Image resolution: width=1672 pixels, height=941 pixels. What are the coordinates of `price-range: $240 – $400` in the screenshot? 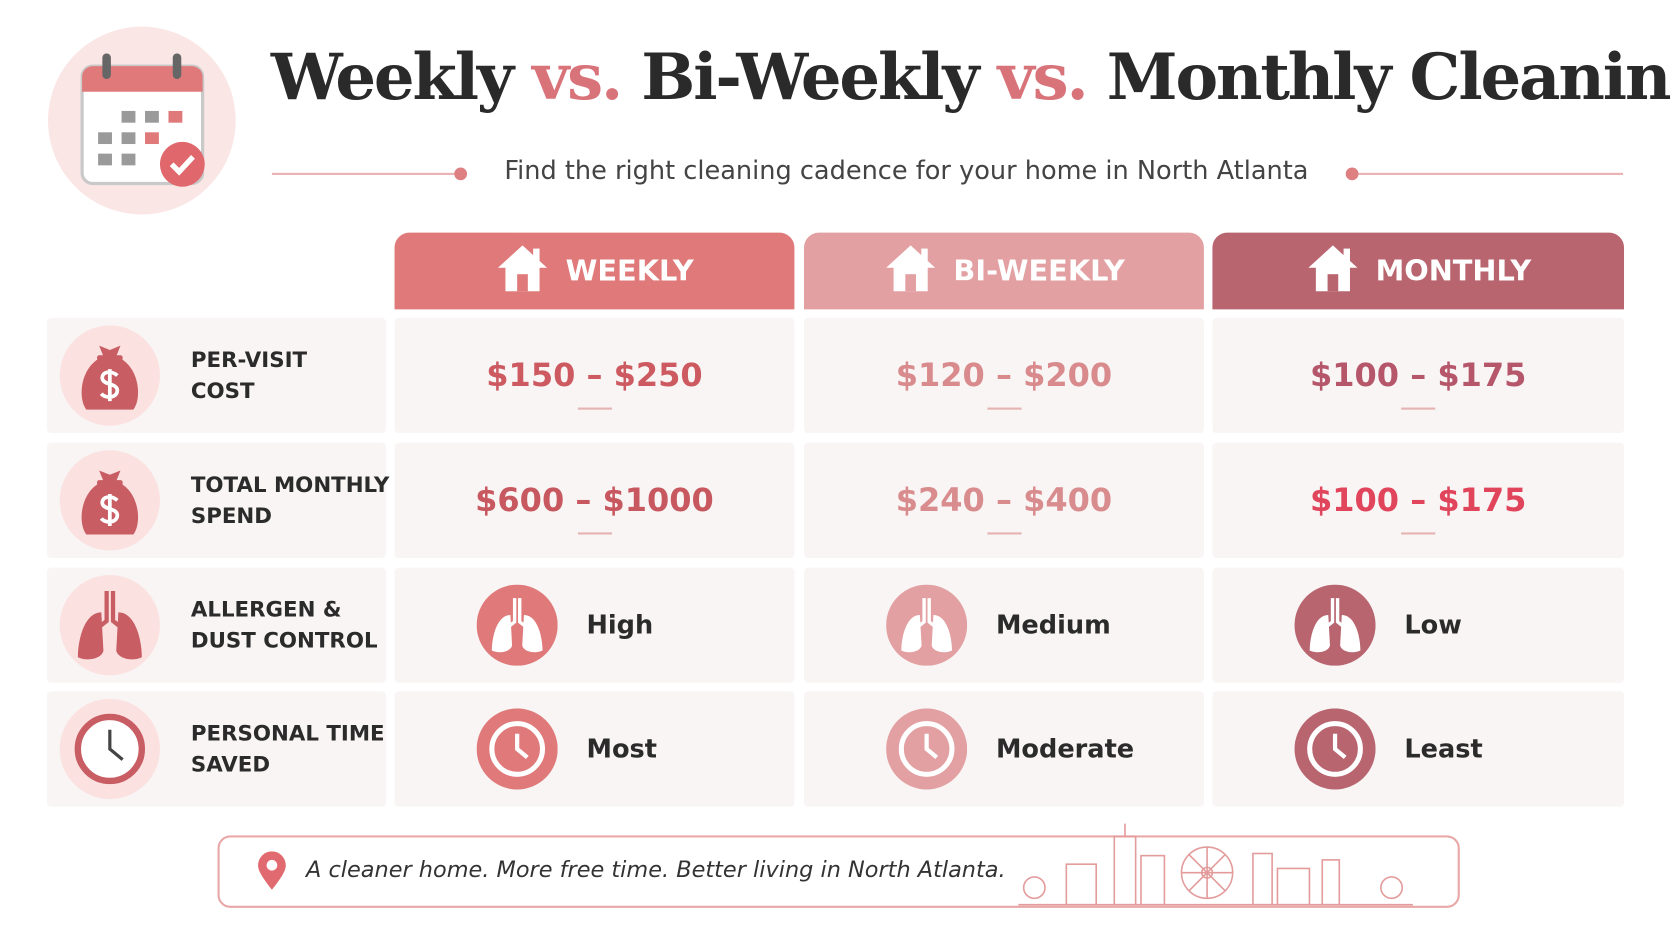 It's located at (1004, 500).